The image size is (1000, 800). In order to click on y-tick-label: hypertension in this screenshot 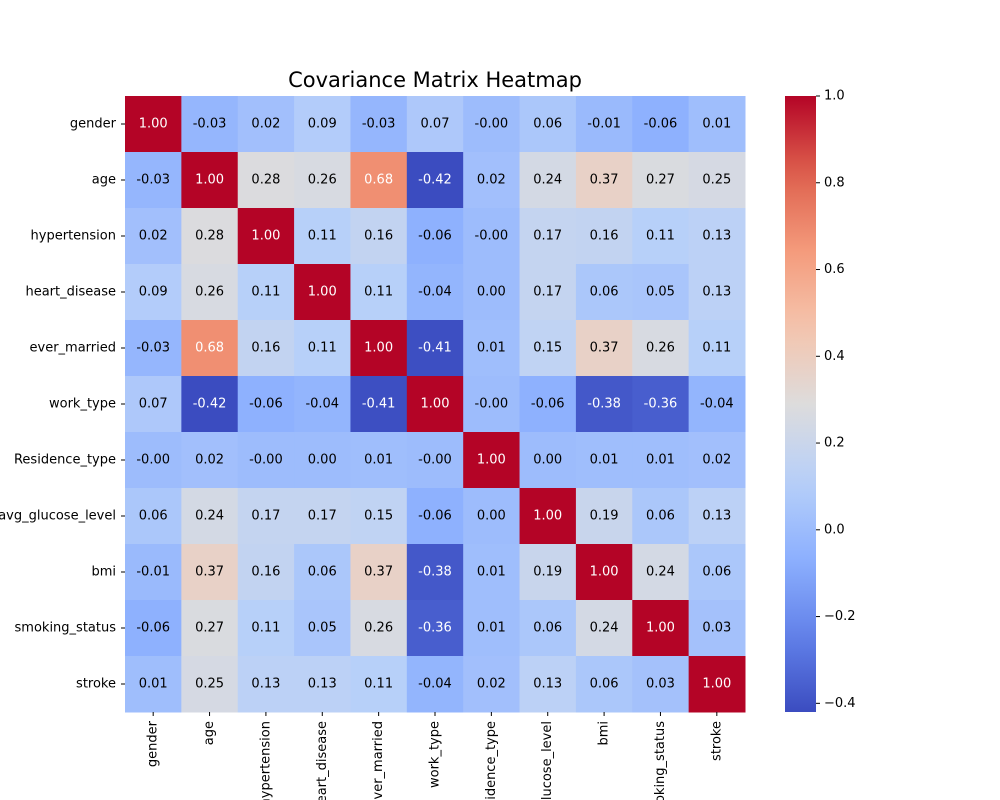, I will do `click(73, 236)`.